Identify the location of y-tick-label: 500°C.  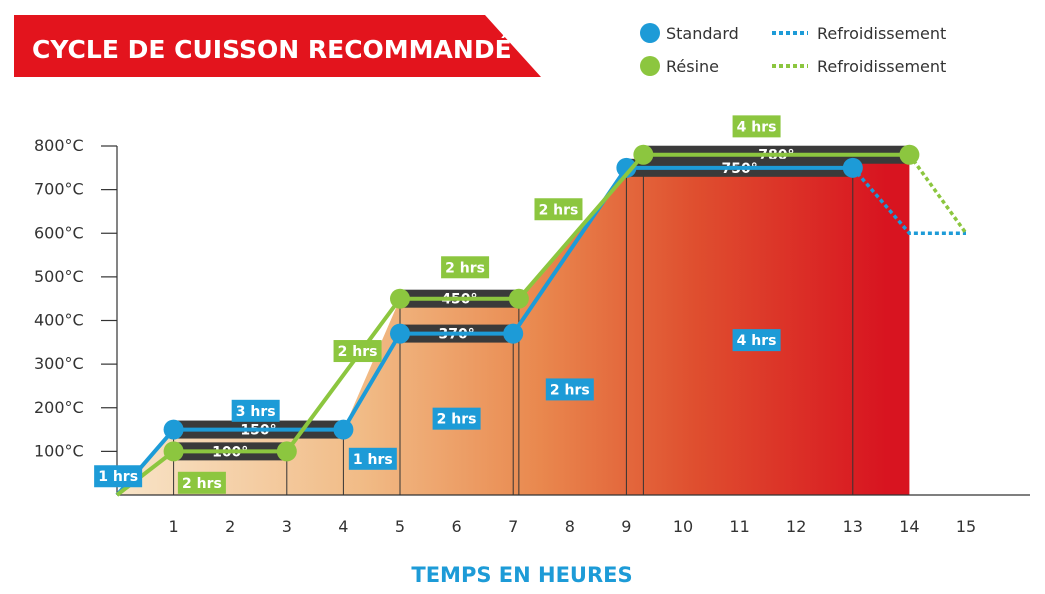
(59, 276).